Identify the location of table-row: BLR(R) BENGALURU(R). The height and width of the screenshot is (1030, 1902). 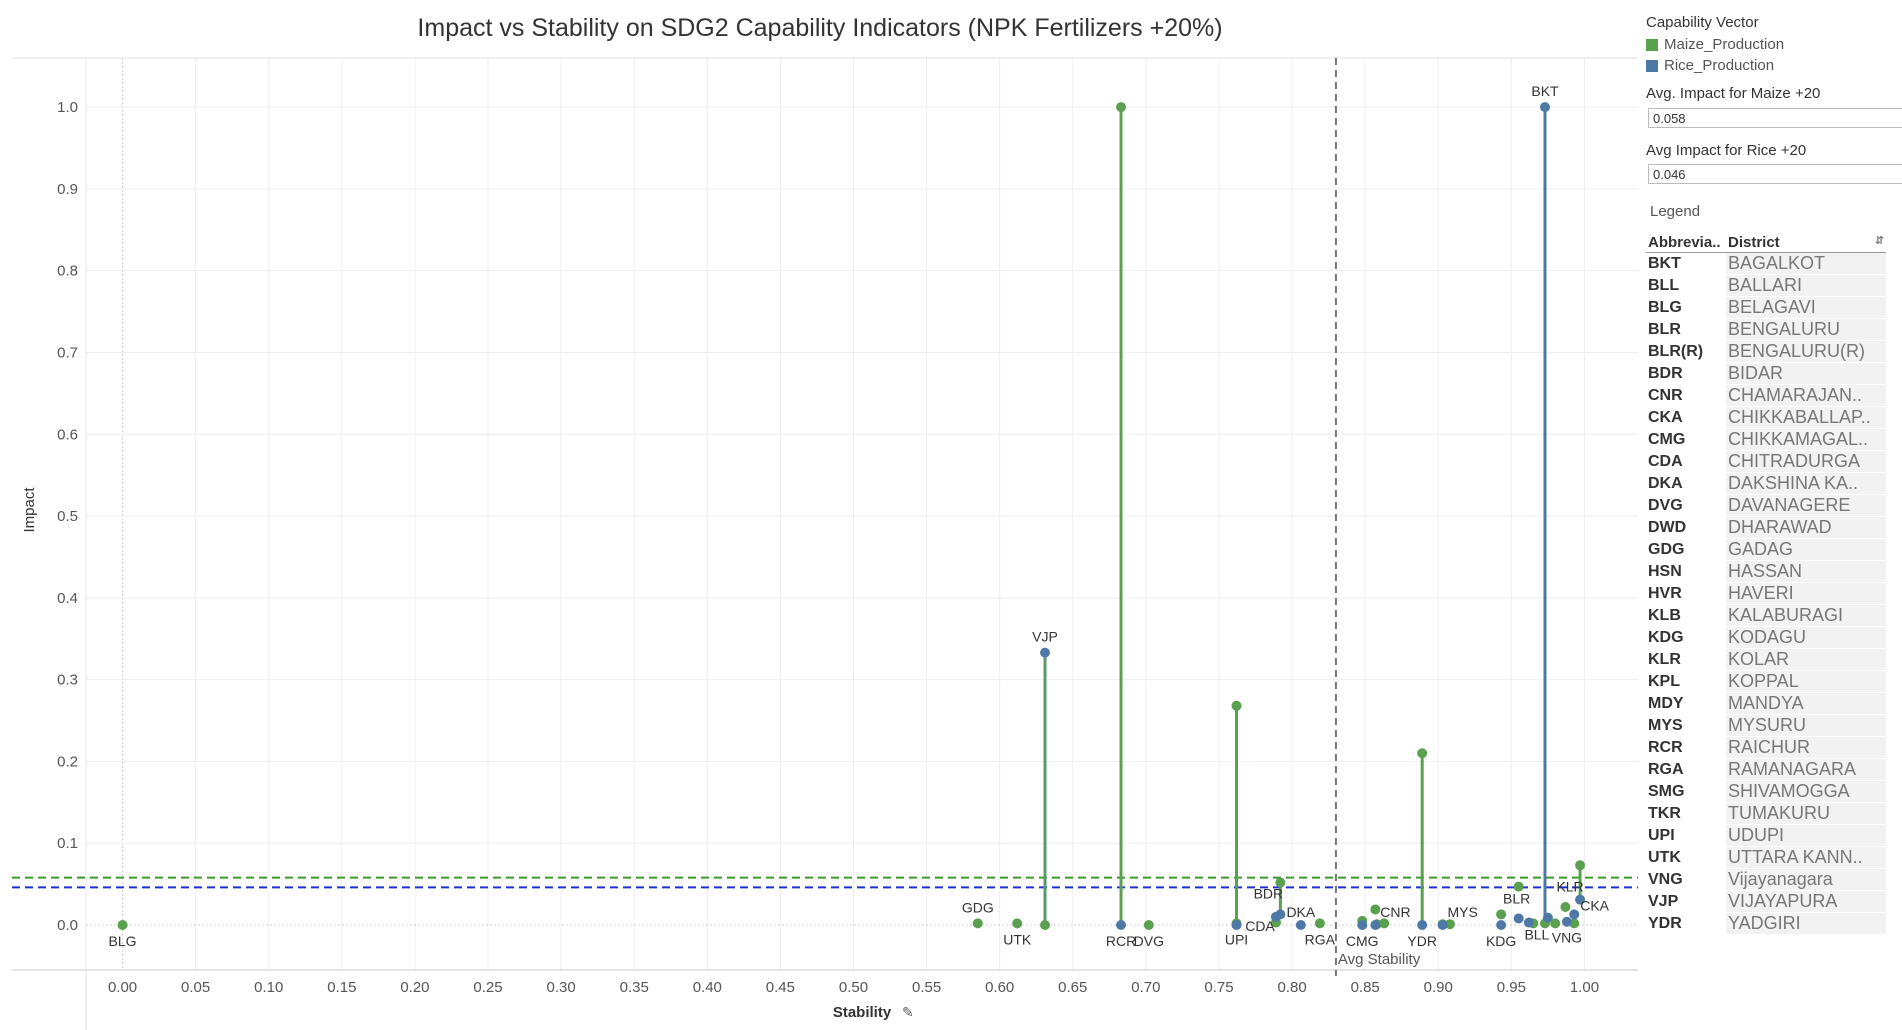
(1766, 351).